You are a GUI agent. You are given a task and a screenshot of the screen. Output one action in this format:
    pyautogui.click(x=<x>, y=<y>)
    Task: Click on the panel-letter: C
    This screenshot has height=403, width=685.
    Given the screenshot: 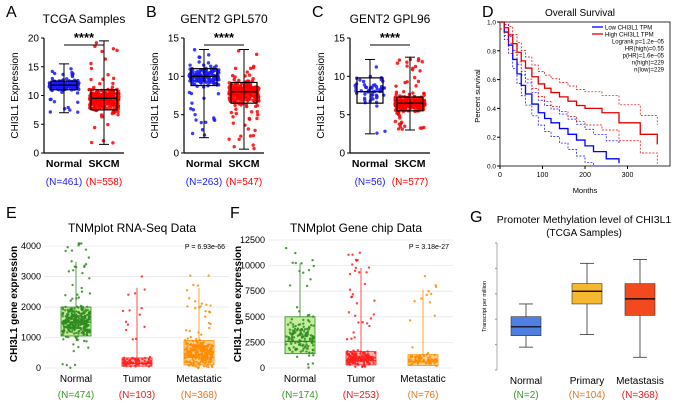 What is the action you would take?
    pyautogui.click(x=318, y=12)
    